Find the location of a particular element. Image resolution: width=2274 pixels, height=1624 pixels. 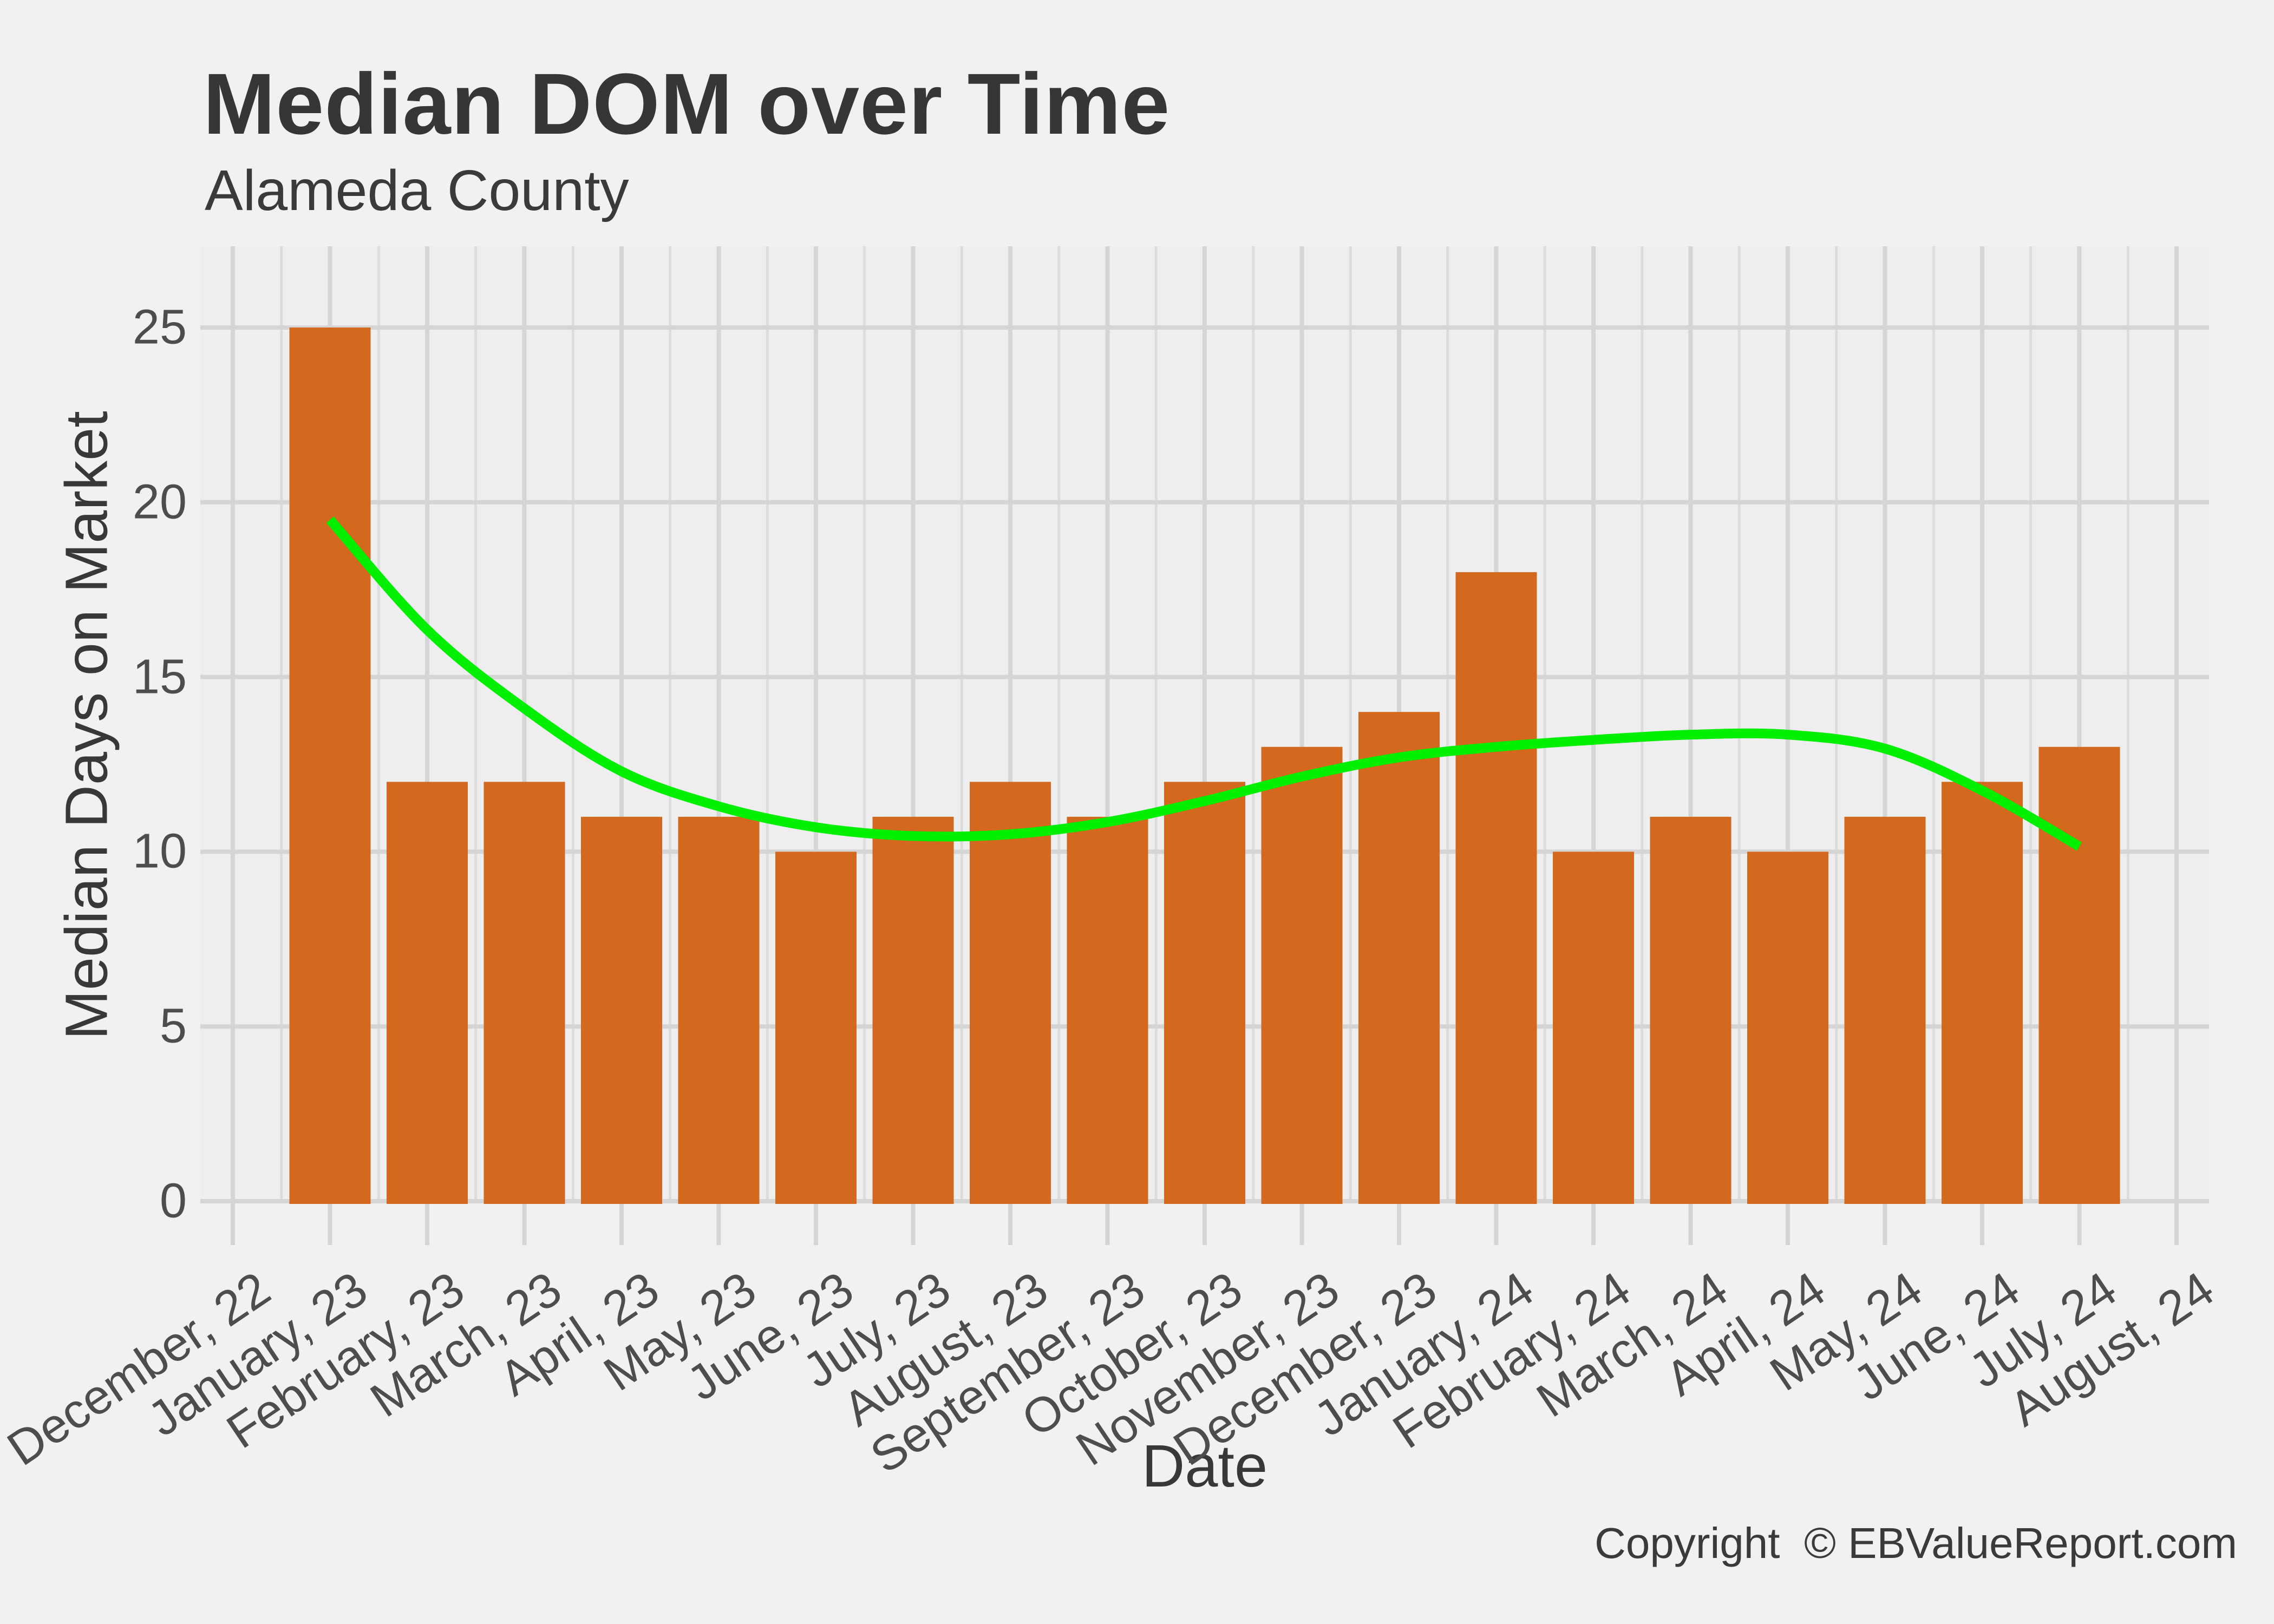

y-tick-label: 25 is located at coordinates (160, 327).